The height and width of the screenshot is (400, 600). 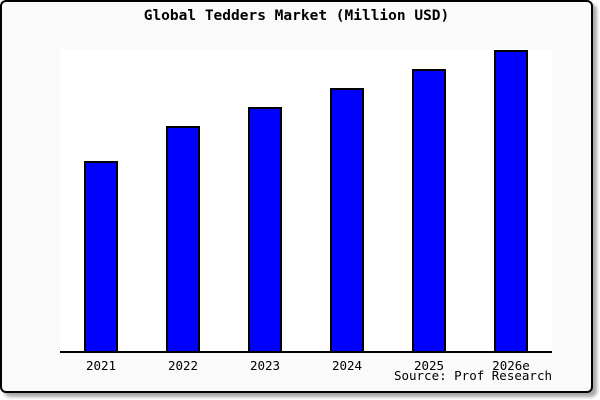 I want to click on bar-2023, so click(x=265, y=229).